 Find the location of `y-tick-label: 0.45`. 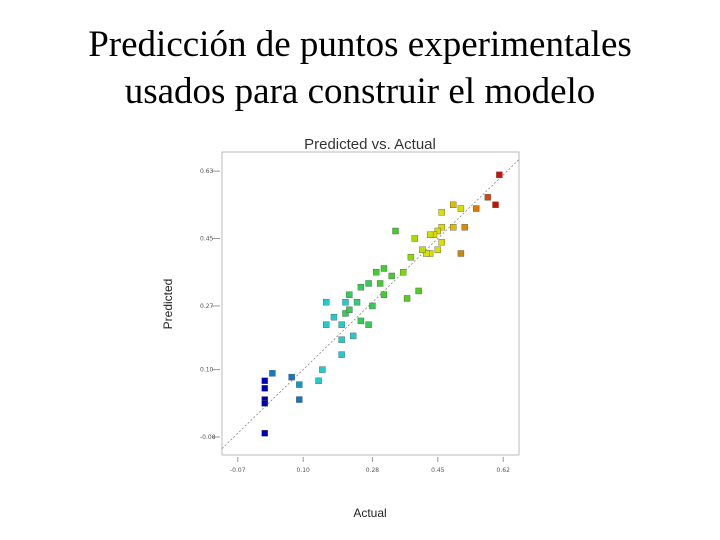

y-tick-label: 0.45 is located at coordinates (207, 239).